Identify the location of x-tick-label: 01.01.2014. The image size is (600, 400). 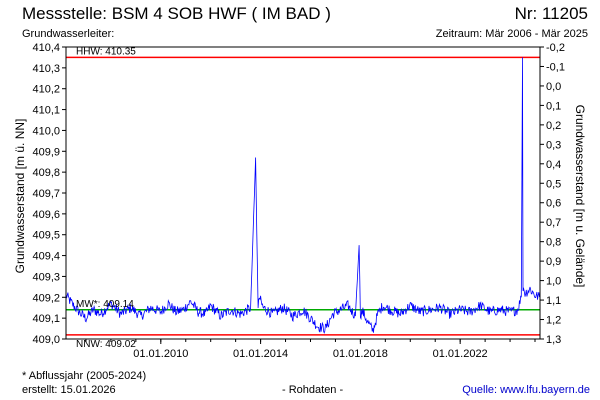
(260, 354).